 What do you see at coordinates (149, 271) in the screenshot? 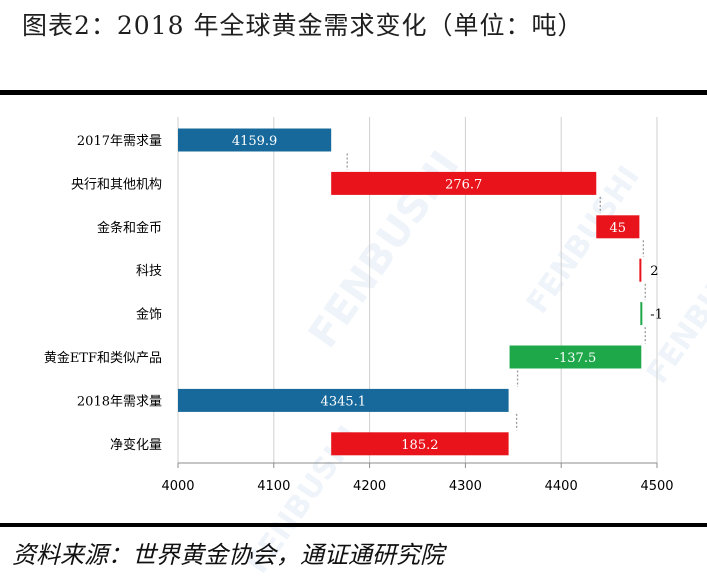
I see `category-label: 科技` at bounding box center [149, 271].